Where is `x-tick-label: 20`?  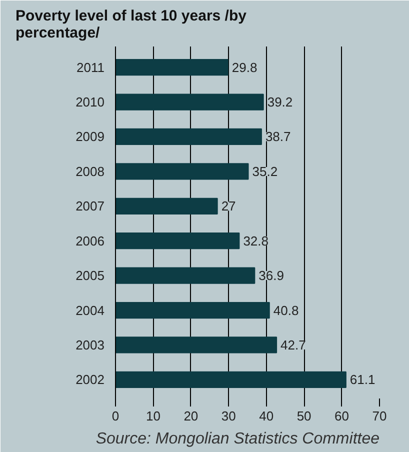
x-tick-label: 20 is located at coordinates (191, 416).